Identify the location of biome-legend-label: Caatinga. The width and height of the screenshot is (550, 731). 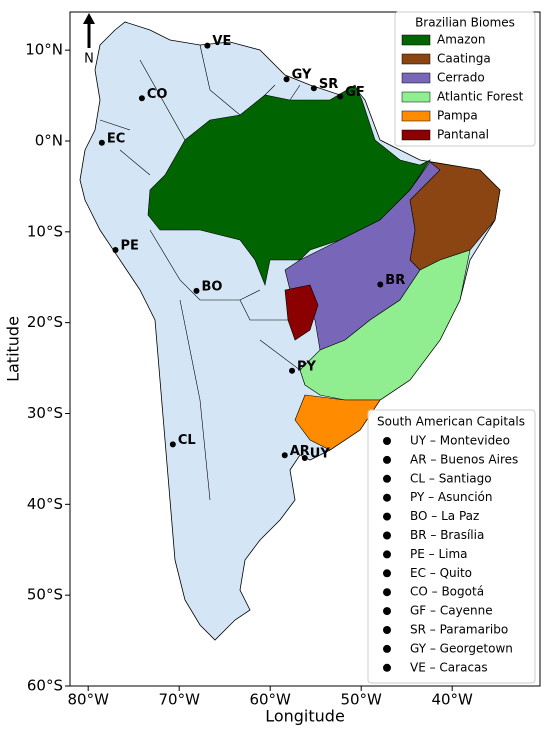
(464, 59).